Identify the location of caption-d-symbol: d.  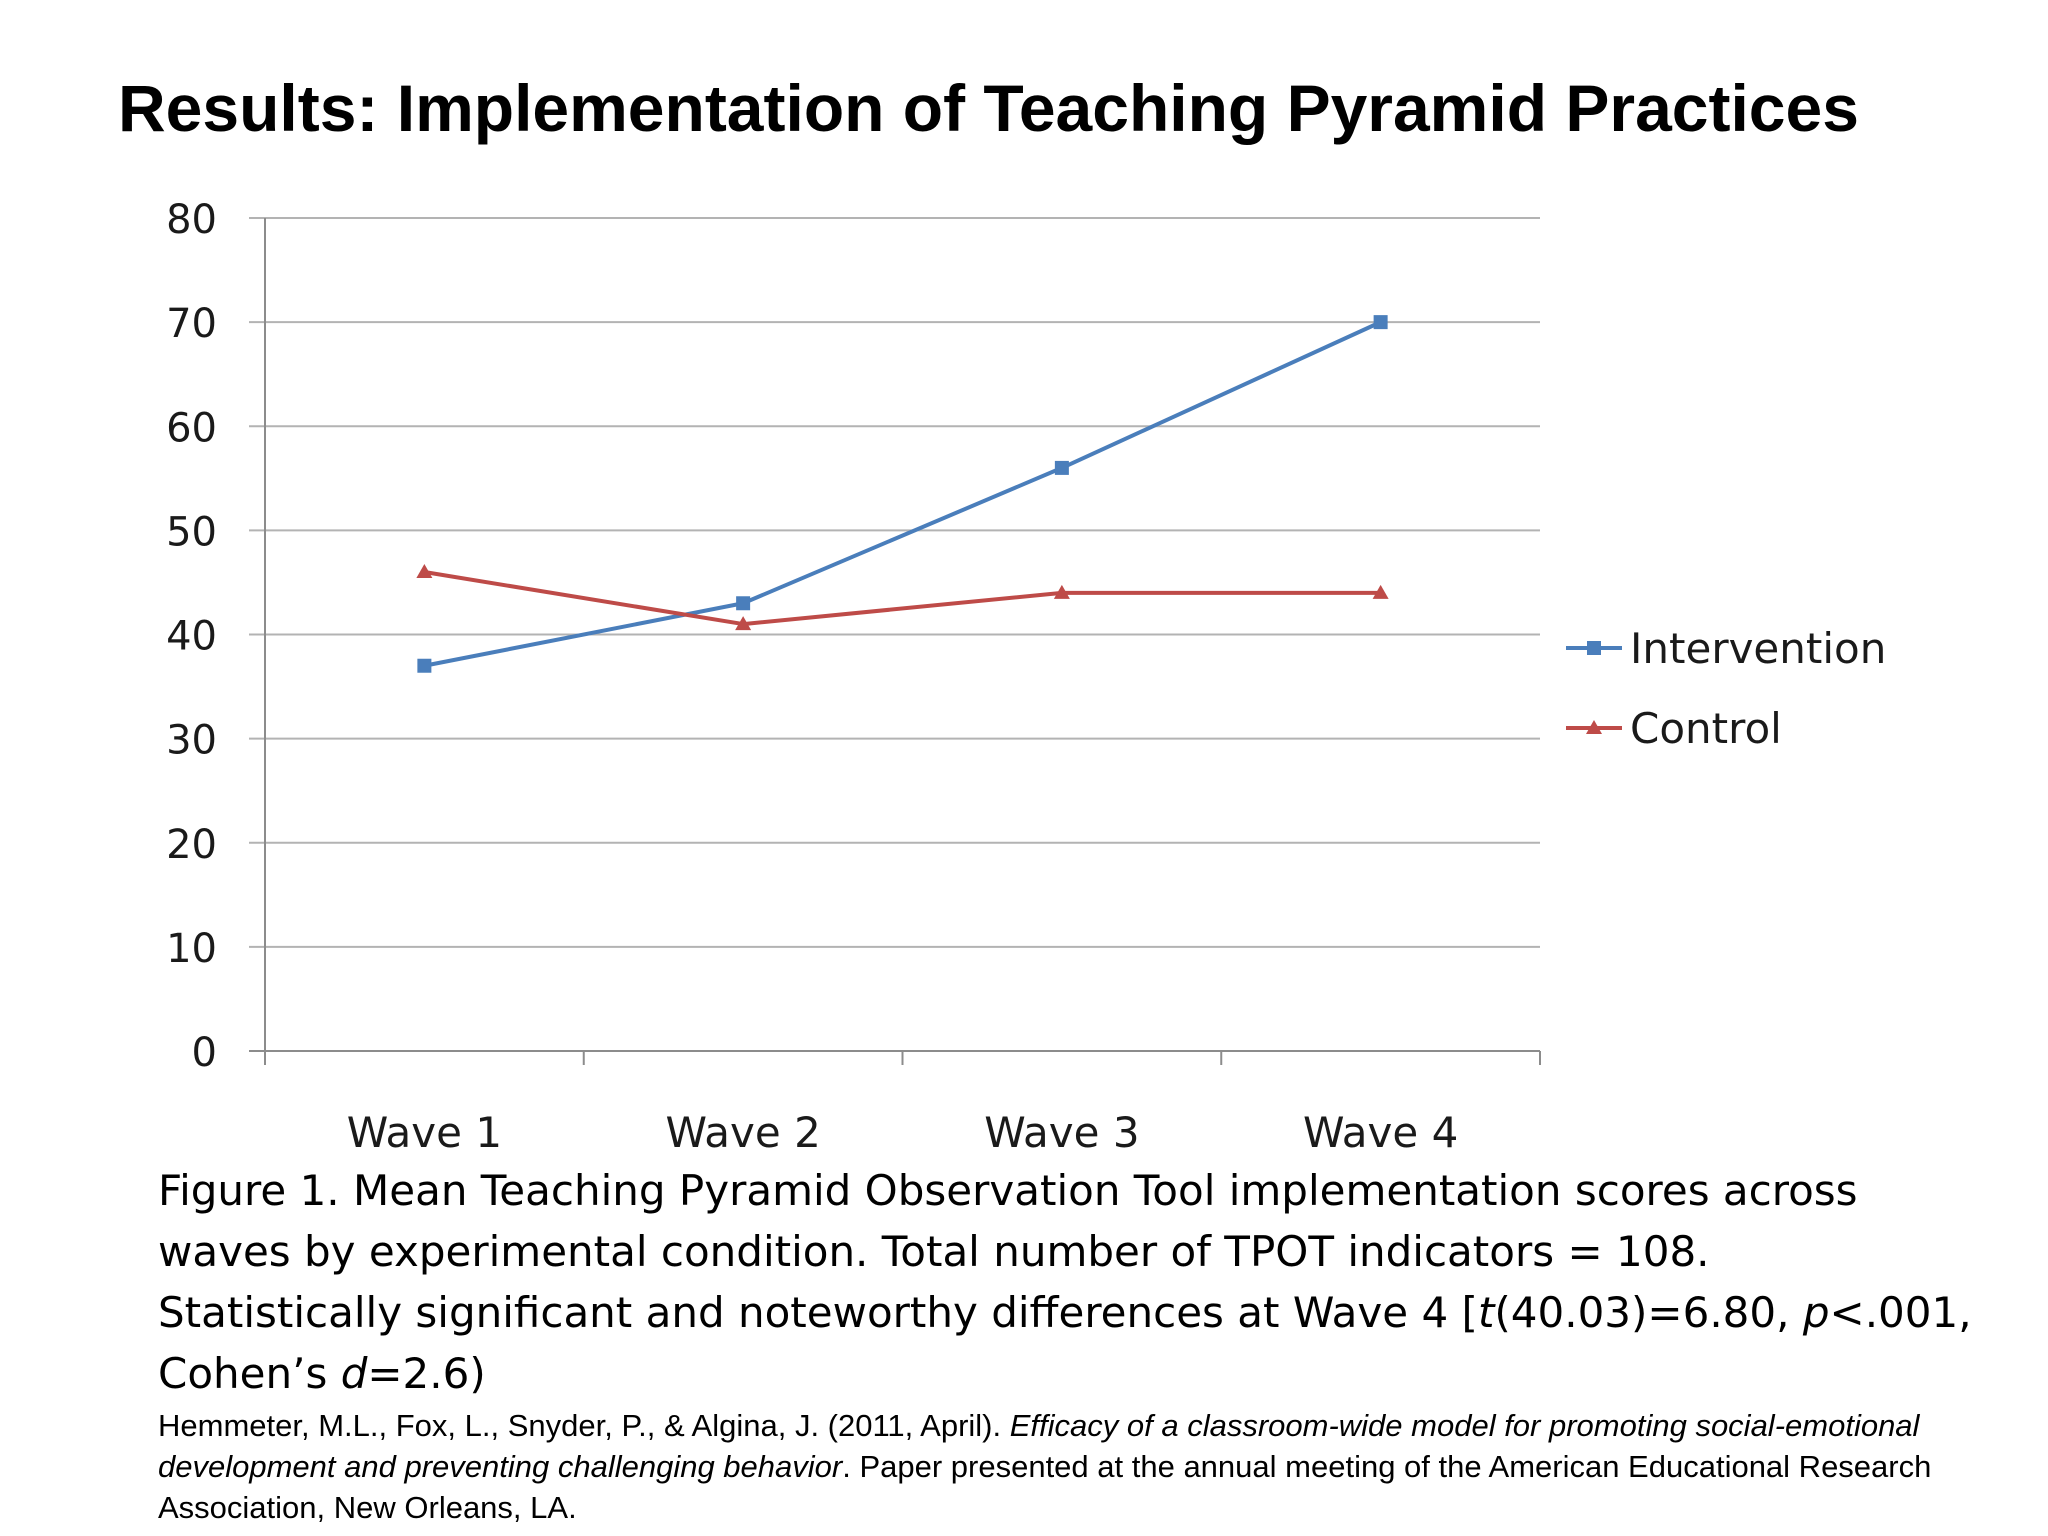
(354, 1373).